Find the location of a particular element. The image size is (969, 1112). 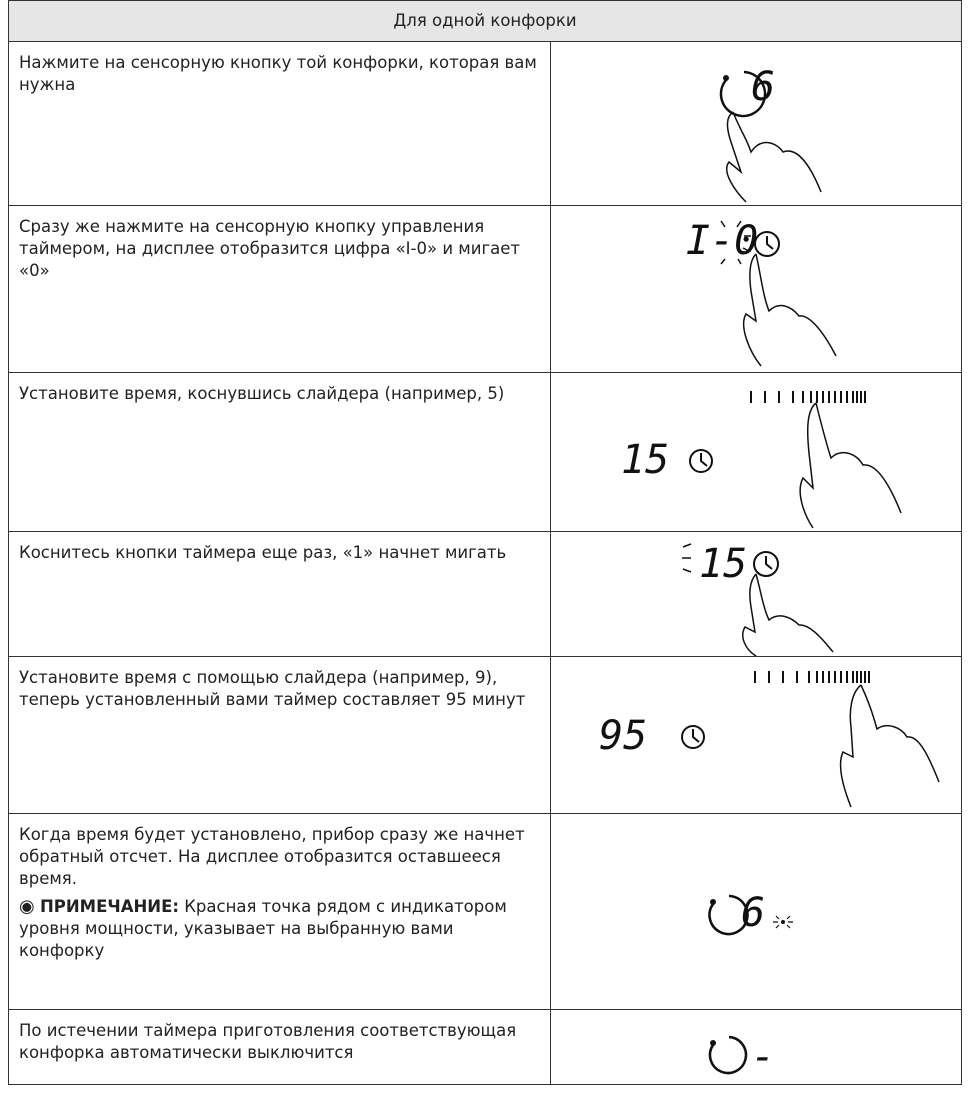

illustration: 95 is located at coordinates (769, 739).